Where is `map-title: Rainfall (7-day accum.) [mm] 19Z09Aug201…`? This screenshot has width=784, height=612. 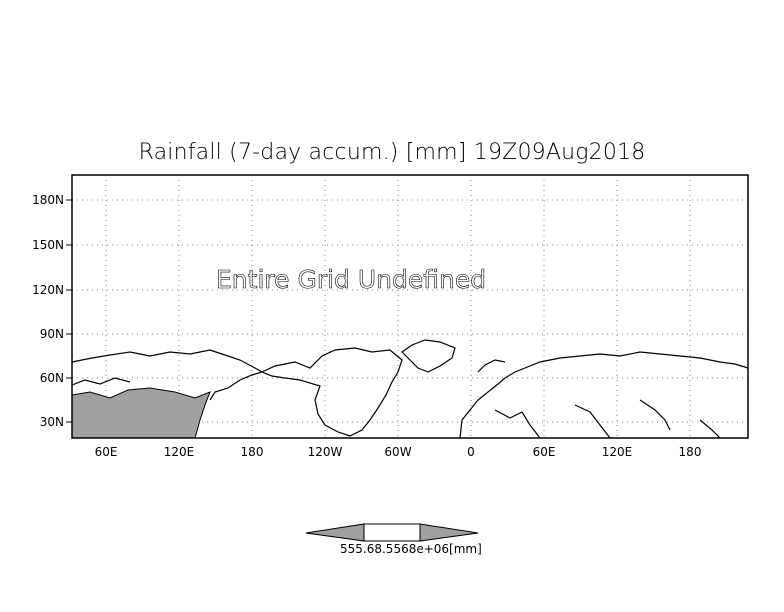 map-title: Rainfall (7-day accum.) [mm] 19Z09Aug201… is located at coordinates (392, 152).